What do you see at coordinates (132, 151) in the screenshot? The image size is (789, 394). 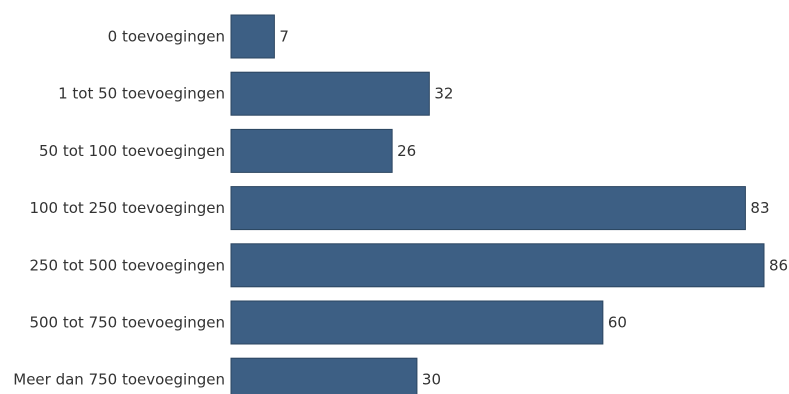 I see `category-label-2: 50 tot 100 toevoegingen` at bounding box center [132, 151].